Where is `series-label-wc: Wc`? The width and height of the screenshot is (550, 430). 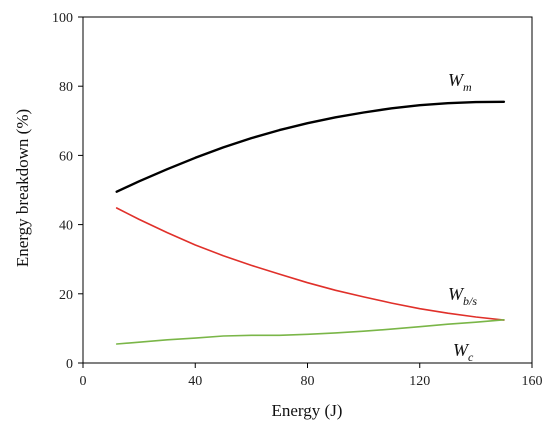
series-label-wc: Wc is located at coordinates (463, 352).